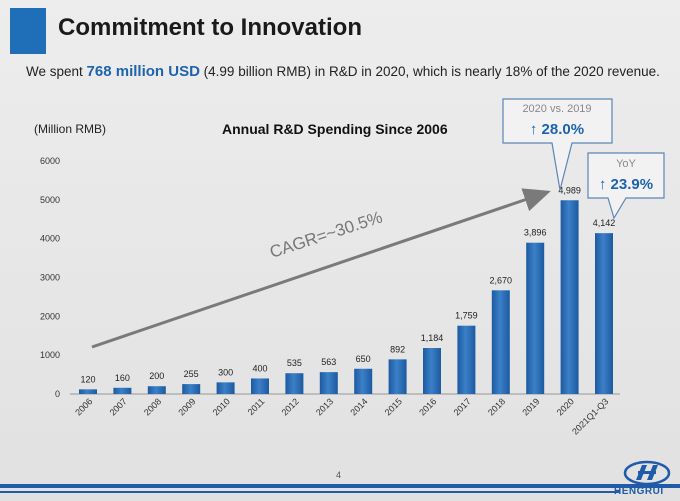 The height and width of the screenshot is (501, 680). Describe the element at coordinates (50, 355) in the screenshot. I see `y-tick-label: 1000` at that location.